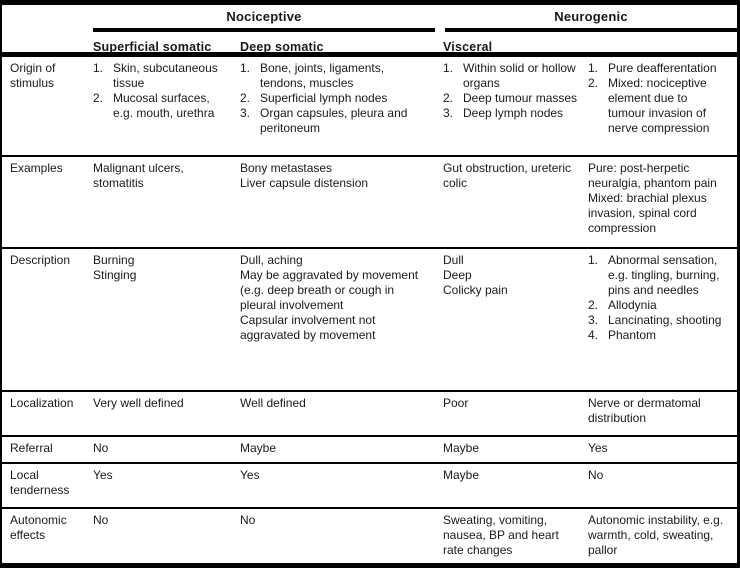 The height and width of the screenshot is (568, 740). Describe the element at coordinates (515, 413) in the screenshot. I see `table-cell: Poor` at that location.